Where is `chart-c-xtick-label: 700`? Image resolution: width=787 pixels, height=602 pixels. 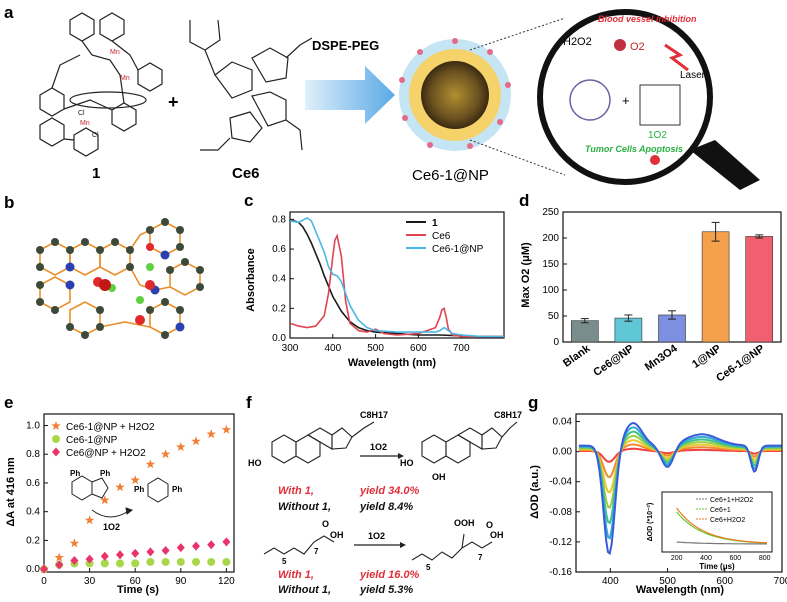 chart-c-xtick-label: 700 is located at coordinates (461, 348).